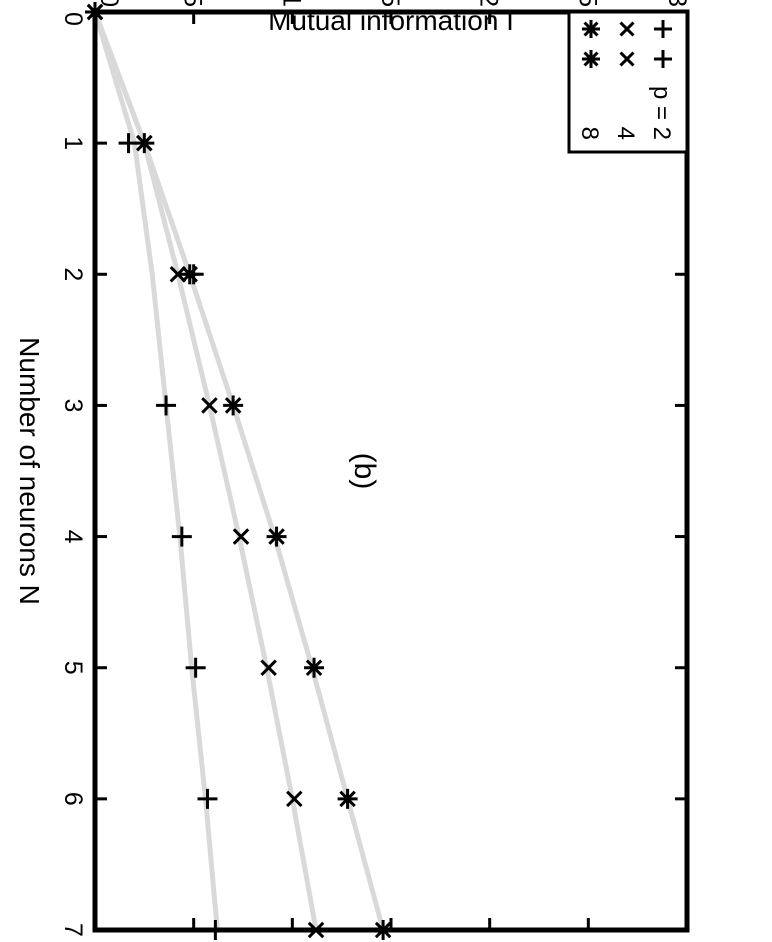 Image resolution: width=772 pixels, height=942 pixels. I want to click on legend-box, so click(628, 82).